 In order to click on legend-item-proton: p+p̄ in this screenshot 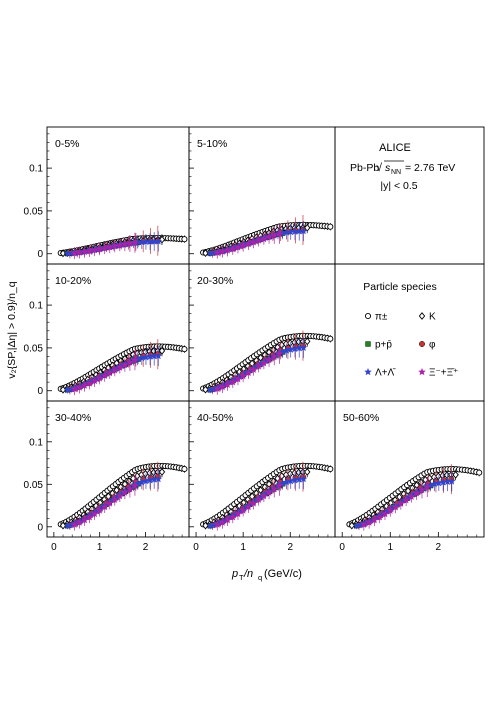, I will do `click(378, 345)`.